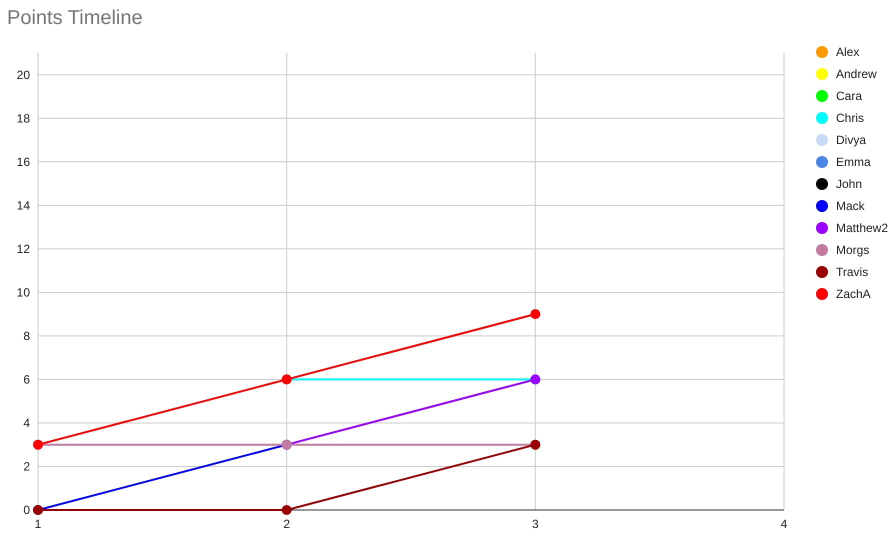  Describe the element at coordinates (784, 524) in the screenshot. I see `x-tick-label: 4` at that location.